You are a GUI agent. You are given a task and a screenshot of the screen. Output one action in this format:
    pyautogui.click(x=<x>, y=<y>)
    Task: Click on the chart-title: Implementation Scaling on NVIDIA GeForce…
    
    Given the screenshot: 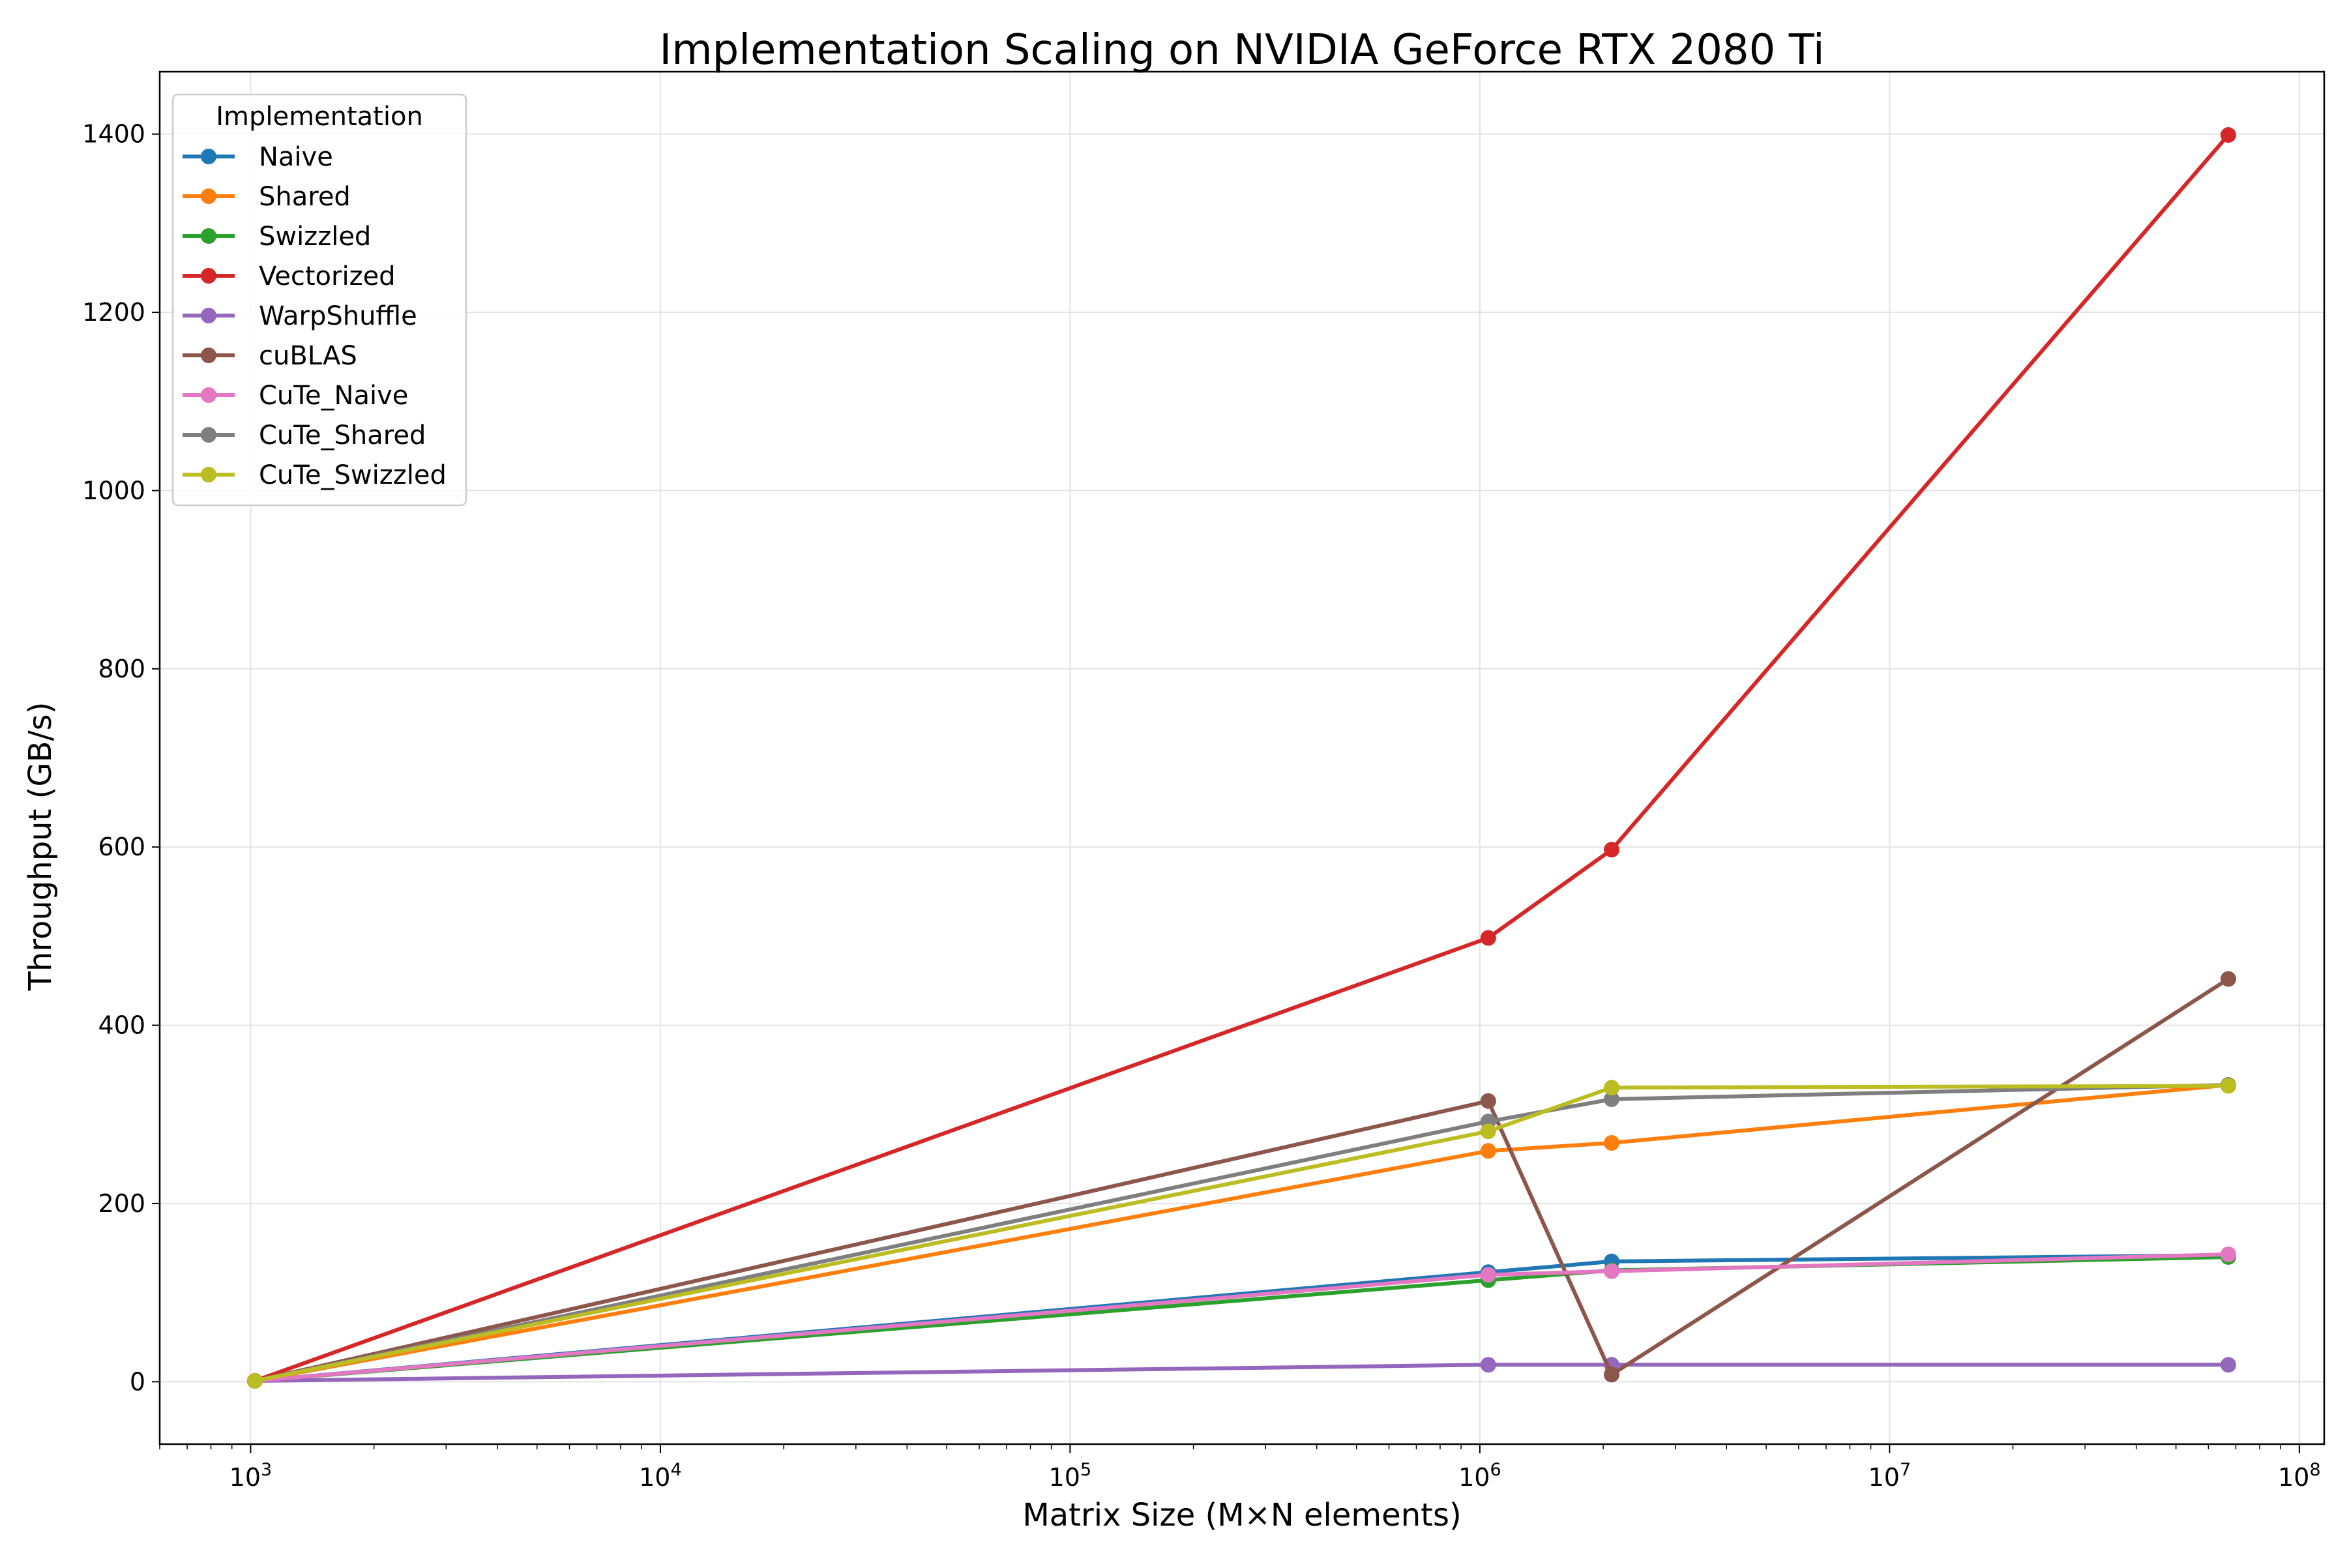 What is the action you would take?
    pyautogui.click(x=1241, y=50)
    